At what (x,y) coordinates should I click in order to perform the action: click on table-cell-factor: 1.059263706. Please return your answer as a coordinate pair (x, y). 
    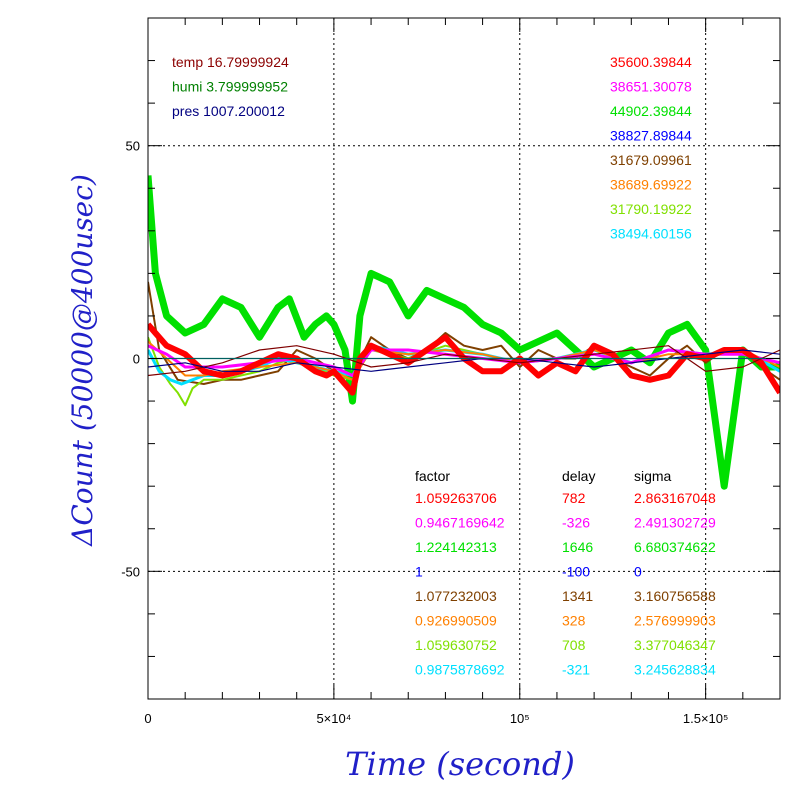
    Looking at the image, I should click on (456, 498).